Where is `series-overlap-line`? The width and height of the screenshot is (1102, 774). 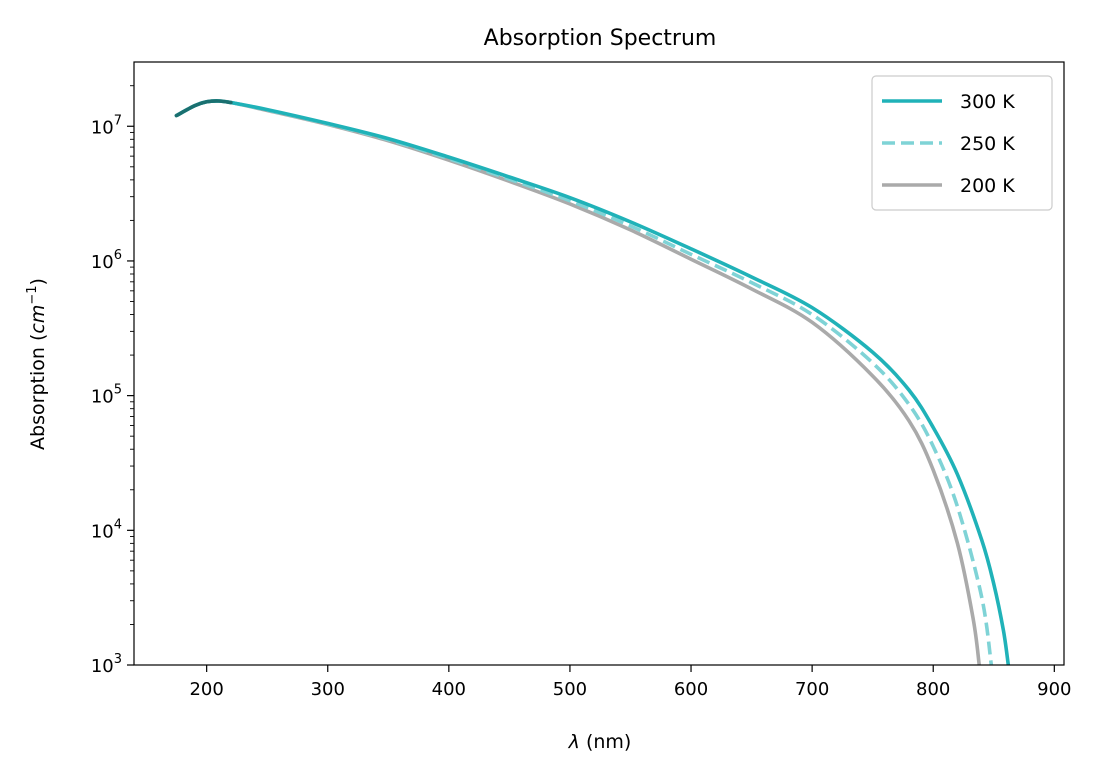
series-overlap-line is located at coordinates (203, 108).